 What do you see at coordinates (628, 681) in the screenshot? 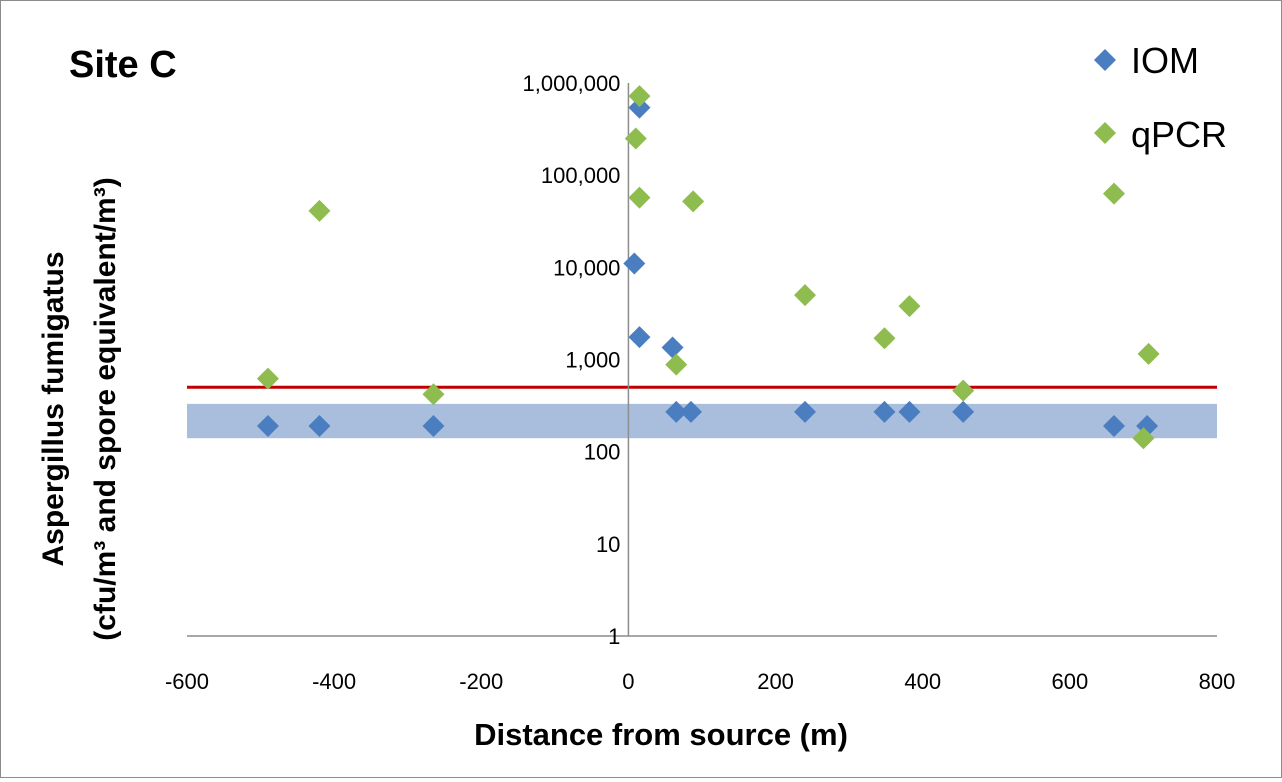
I see `x-tick-label: 0` at bounding box center [628, 681].